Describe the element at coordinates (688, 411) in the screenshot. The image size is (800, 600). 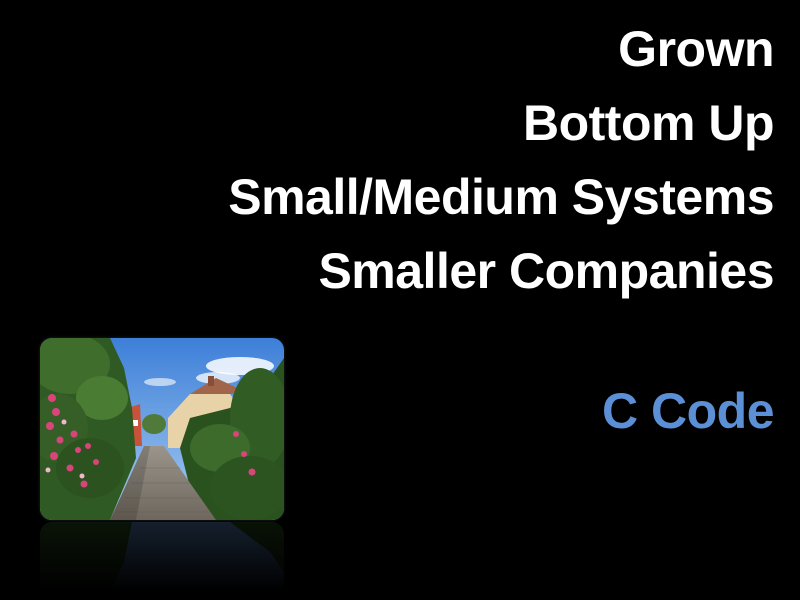
I see `line-c-code: C Code` at that location.